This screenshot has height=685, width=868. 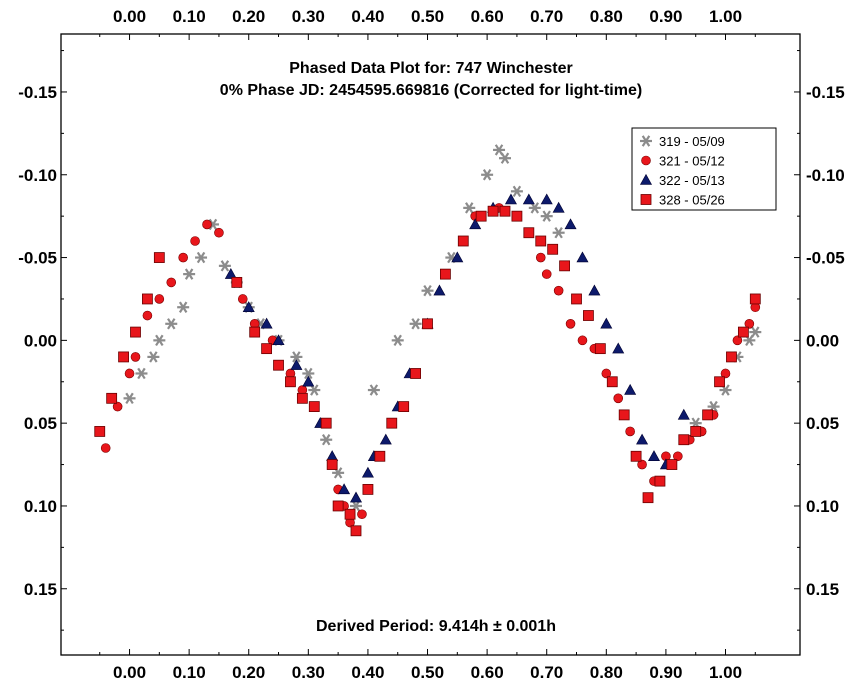 What do you see at coordinates (308, 672) in the screenshot?
I see `x-tick-label-bottom: 0.30` at bounding box center [308, 672].